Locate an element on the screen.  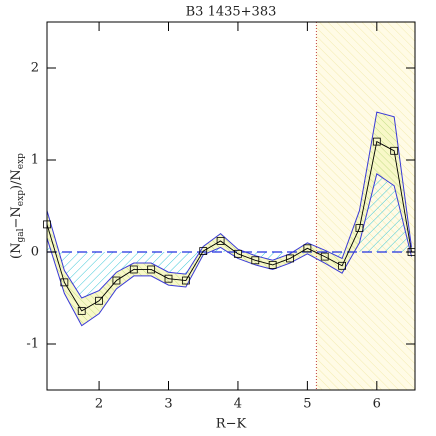
x-tick-label: 2 is located at coordinates (99, 404).